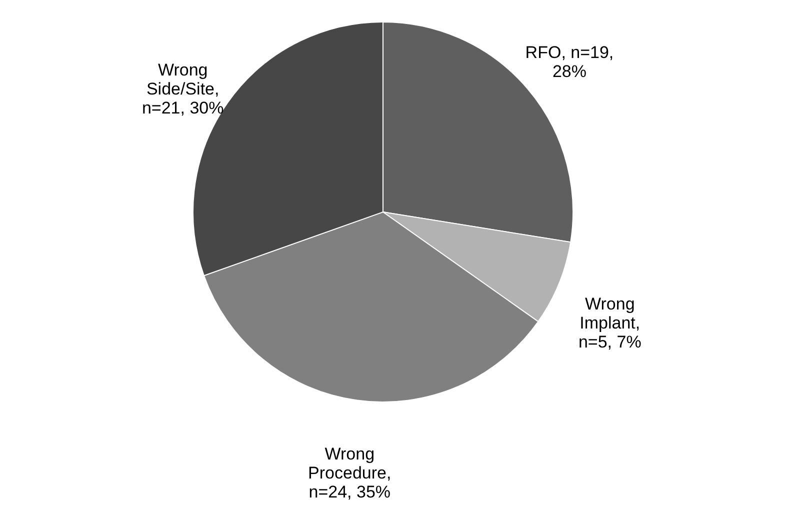  I want to click on slice-label: Wrong Procedure, n=24, 35%, so click(350, 473).